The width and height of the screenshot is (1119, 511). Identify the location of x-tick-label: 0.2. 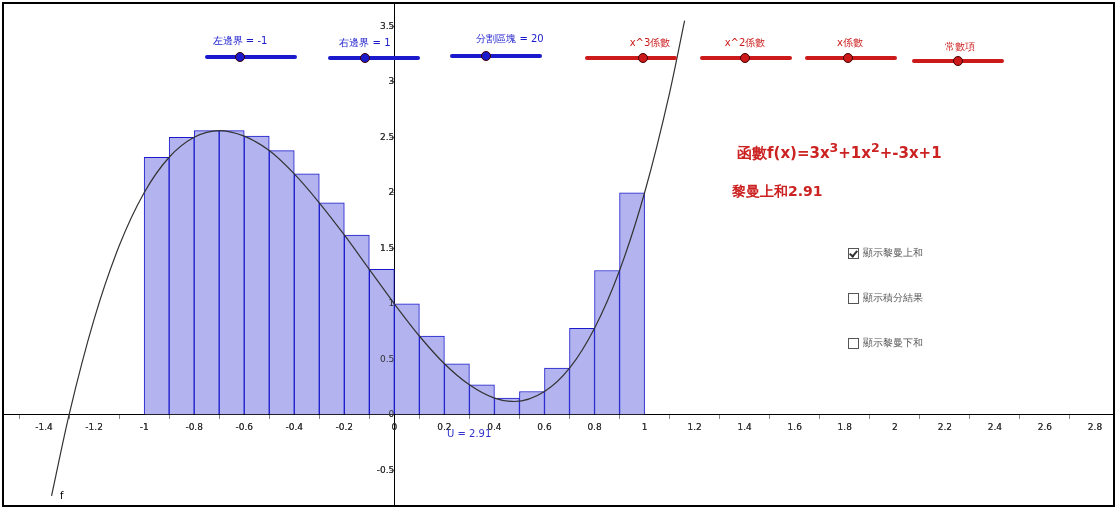
(444, 426).